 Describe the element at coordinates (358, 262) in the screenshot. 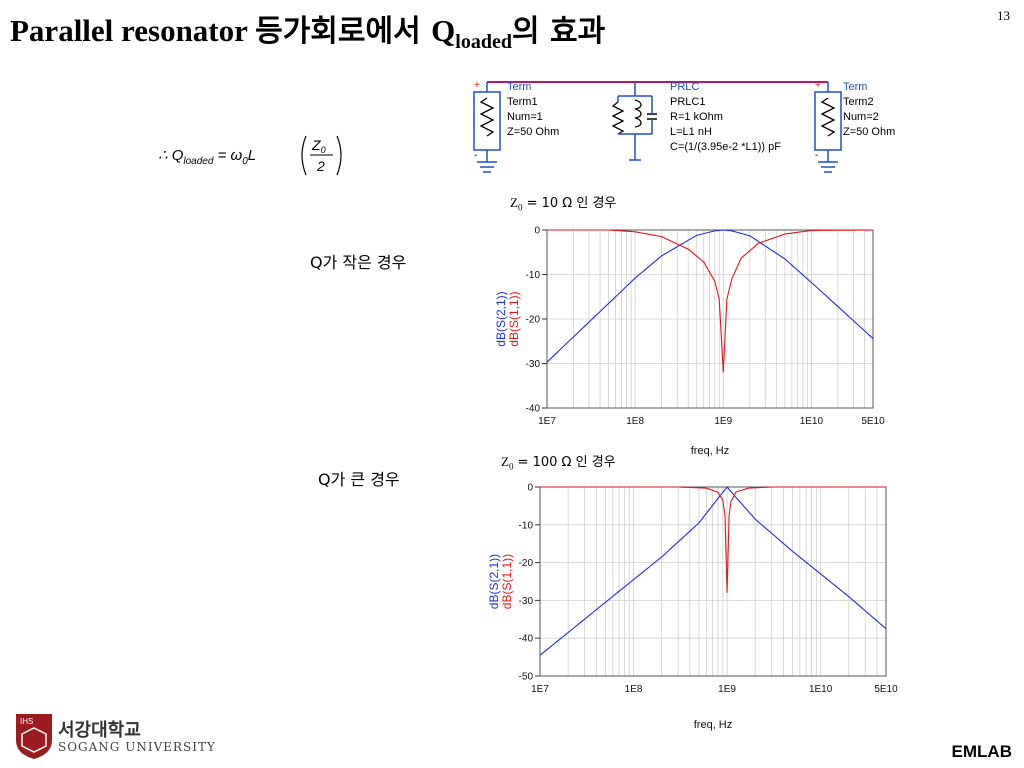

I see `small-q-note: Q가 작은 경우` at that location.